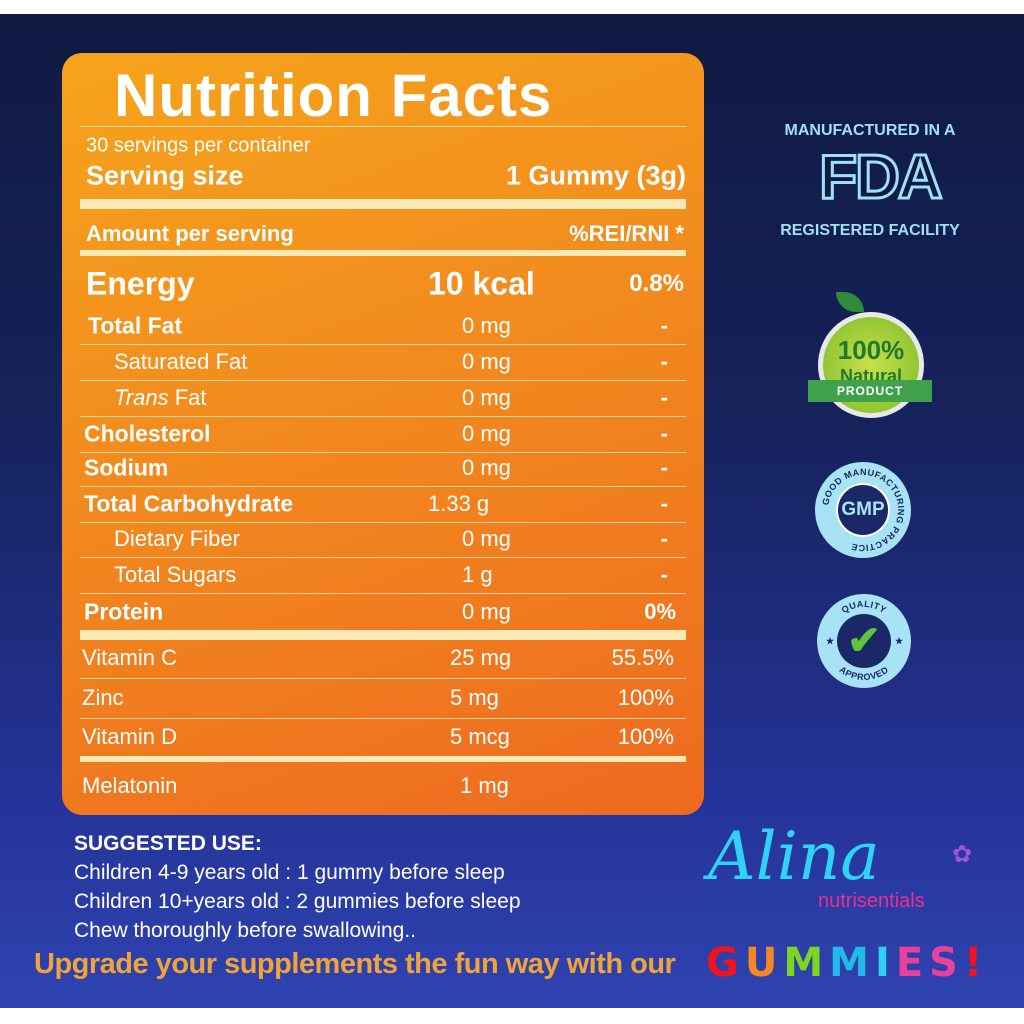 This screenshot has width=1024, height=1024. I want to click on nutrient-label: Saturated Fat, so click(180, 362).